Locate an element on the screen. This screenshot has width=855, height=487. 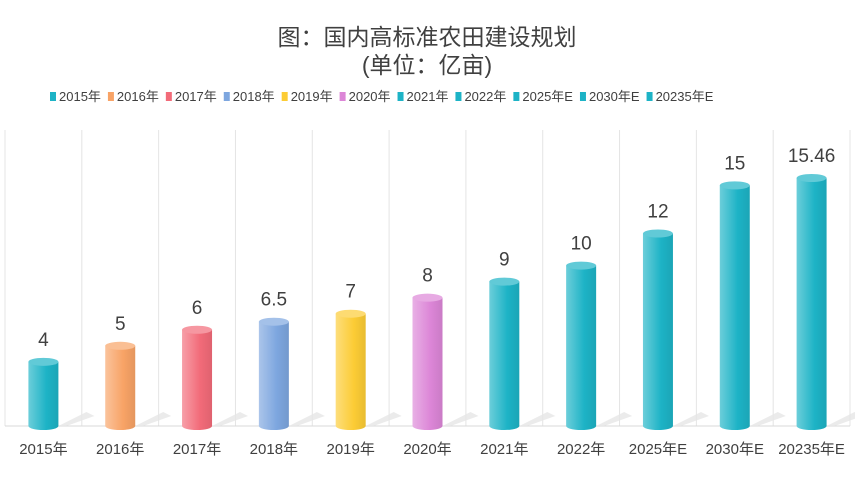
x-tick-label: 2017年 is located at coordinates (197, 449).